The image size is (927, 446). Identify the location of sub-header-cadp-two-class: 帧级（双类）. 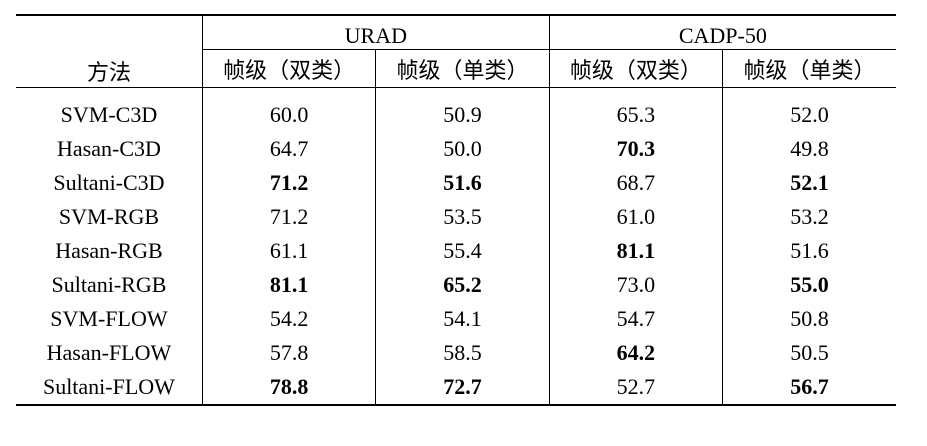
(635, 68).